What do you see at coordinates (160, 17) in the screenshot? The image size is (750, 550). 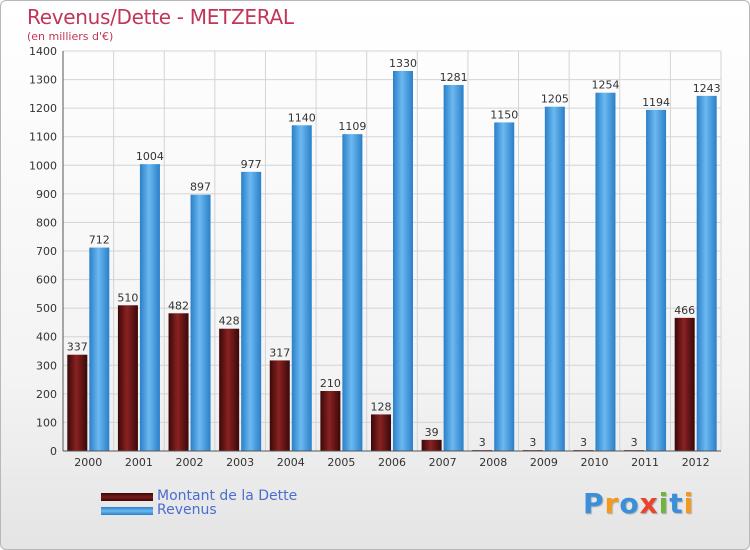 I see `chart-title: Revenus/Dette - METZERAL` at bounding box center [160, 17].